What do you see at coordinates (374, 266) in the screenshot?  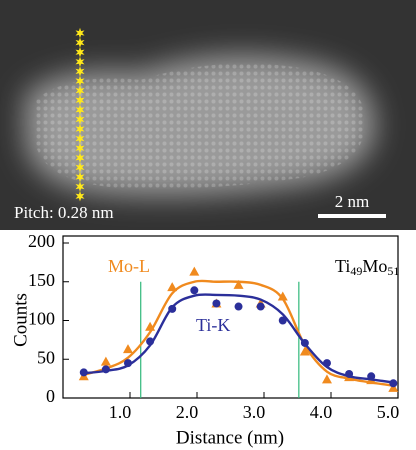 I see `element: Mo` at bounding box center [374, 266].